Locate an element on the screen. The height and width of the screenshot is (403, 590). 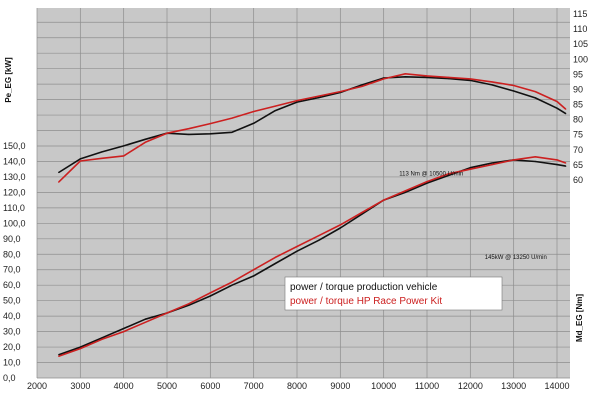
right-axis-title: Md_EG [Nm] is located at coordinates (579, 318).